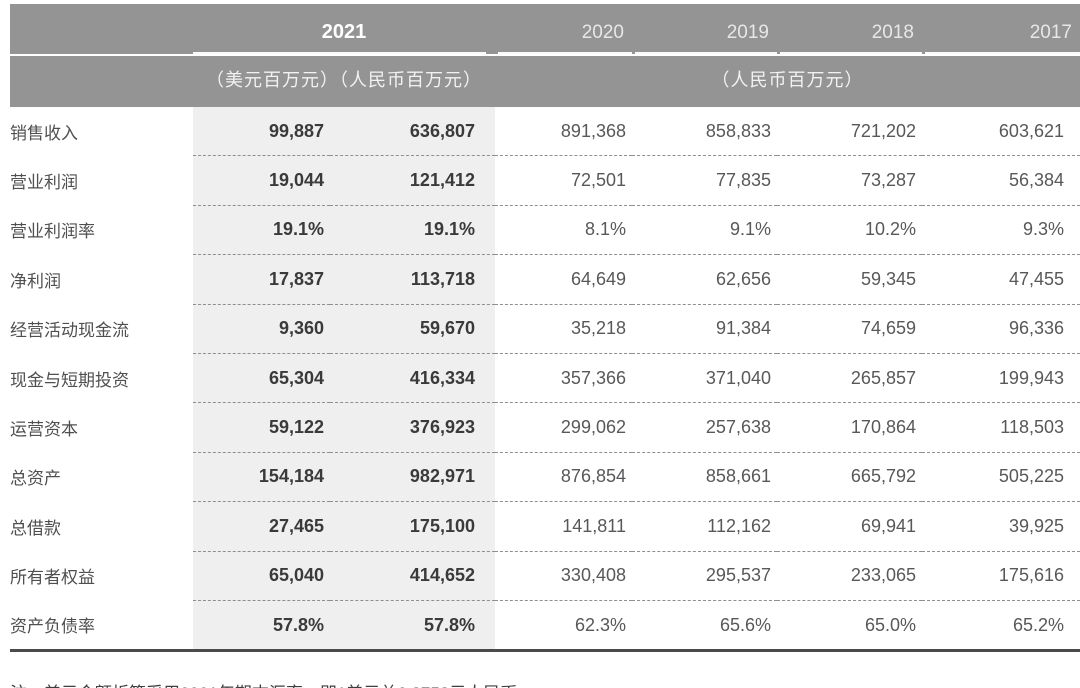 This screenshot has height=688, width=1080. What do you see at coordinates (704, 329) in the screenshot?
I see `year-2019-cell: 91,384` at bounding box center [704, 329].